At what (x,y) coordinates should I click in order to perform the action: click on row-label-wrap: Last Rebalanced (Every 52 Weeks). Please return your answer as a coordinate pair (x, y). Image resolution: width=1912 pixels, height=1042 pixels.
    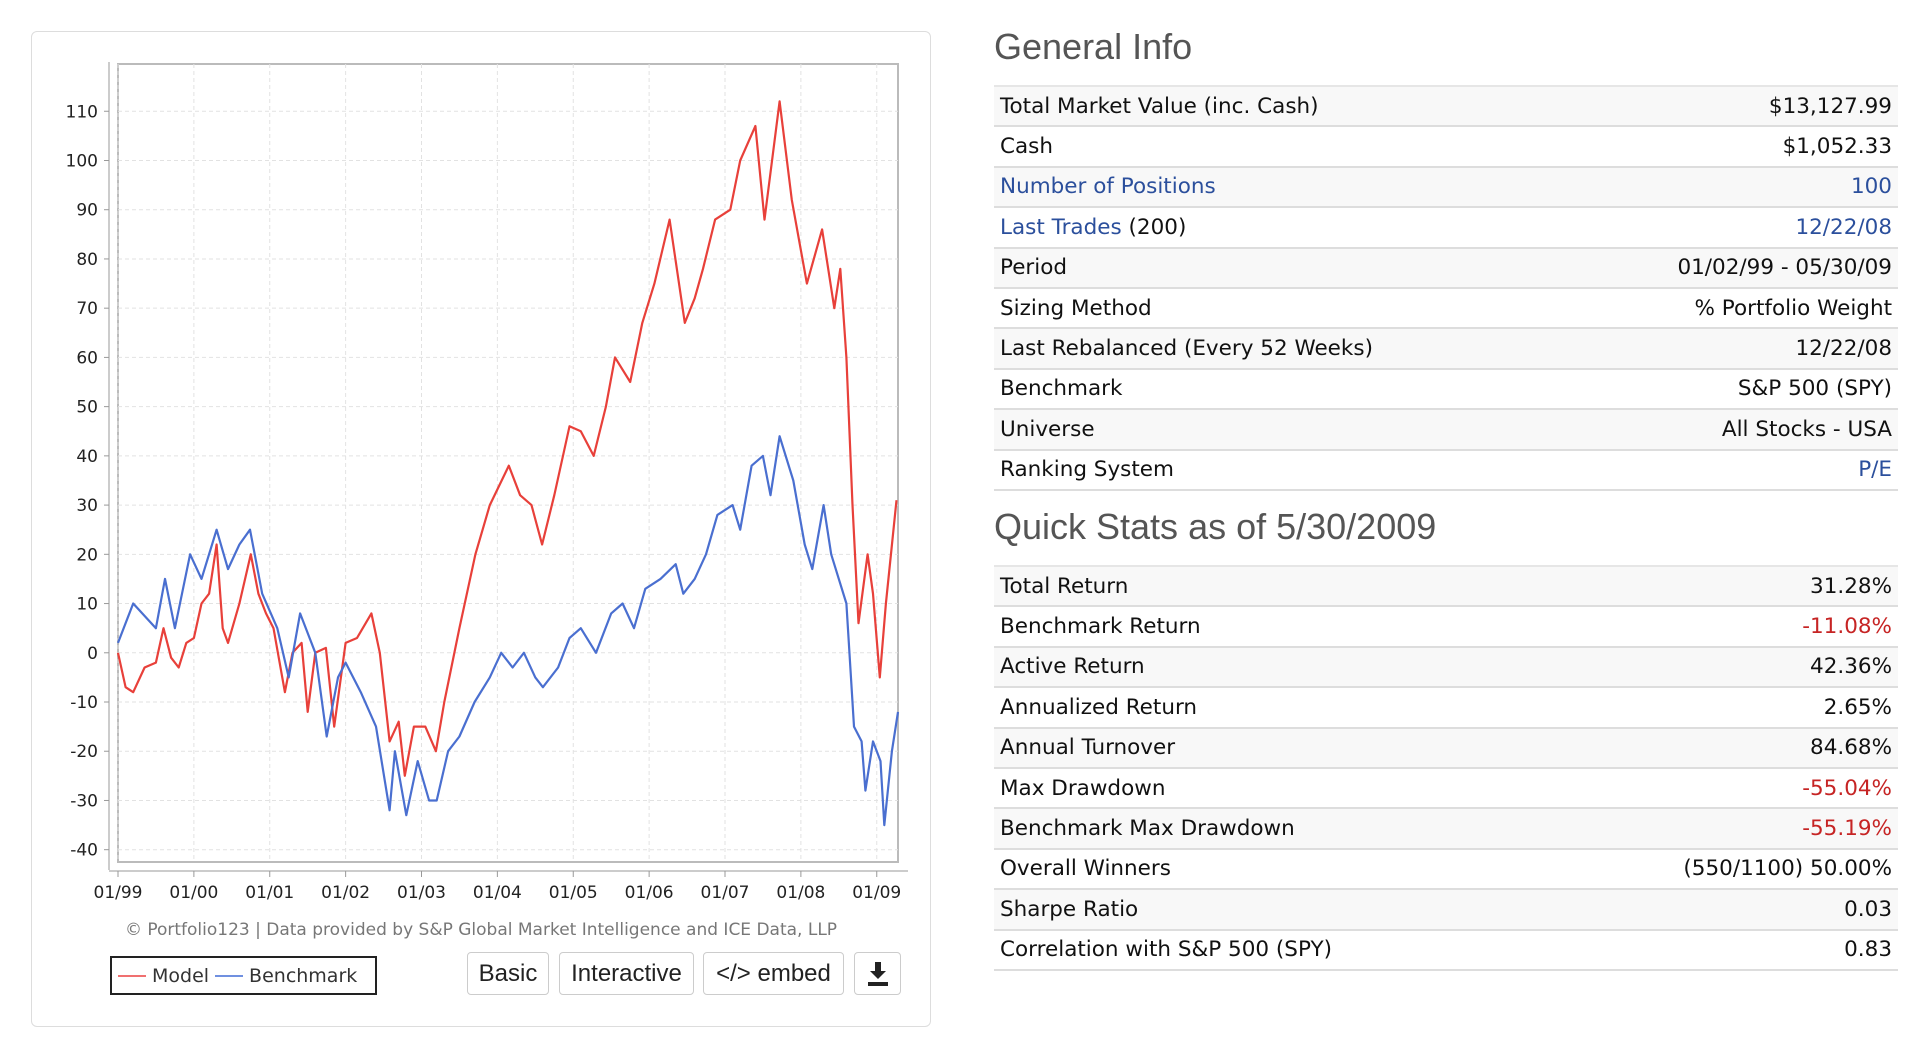
    Looking at the image, I should click on (1186, 348).